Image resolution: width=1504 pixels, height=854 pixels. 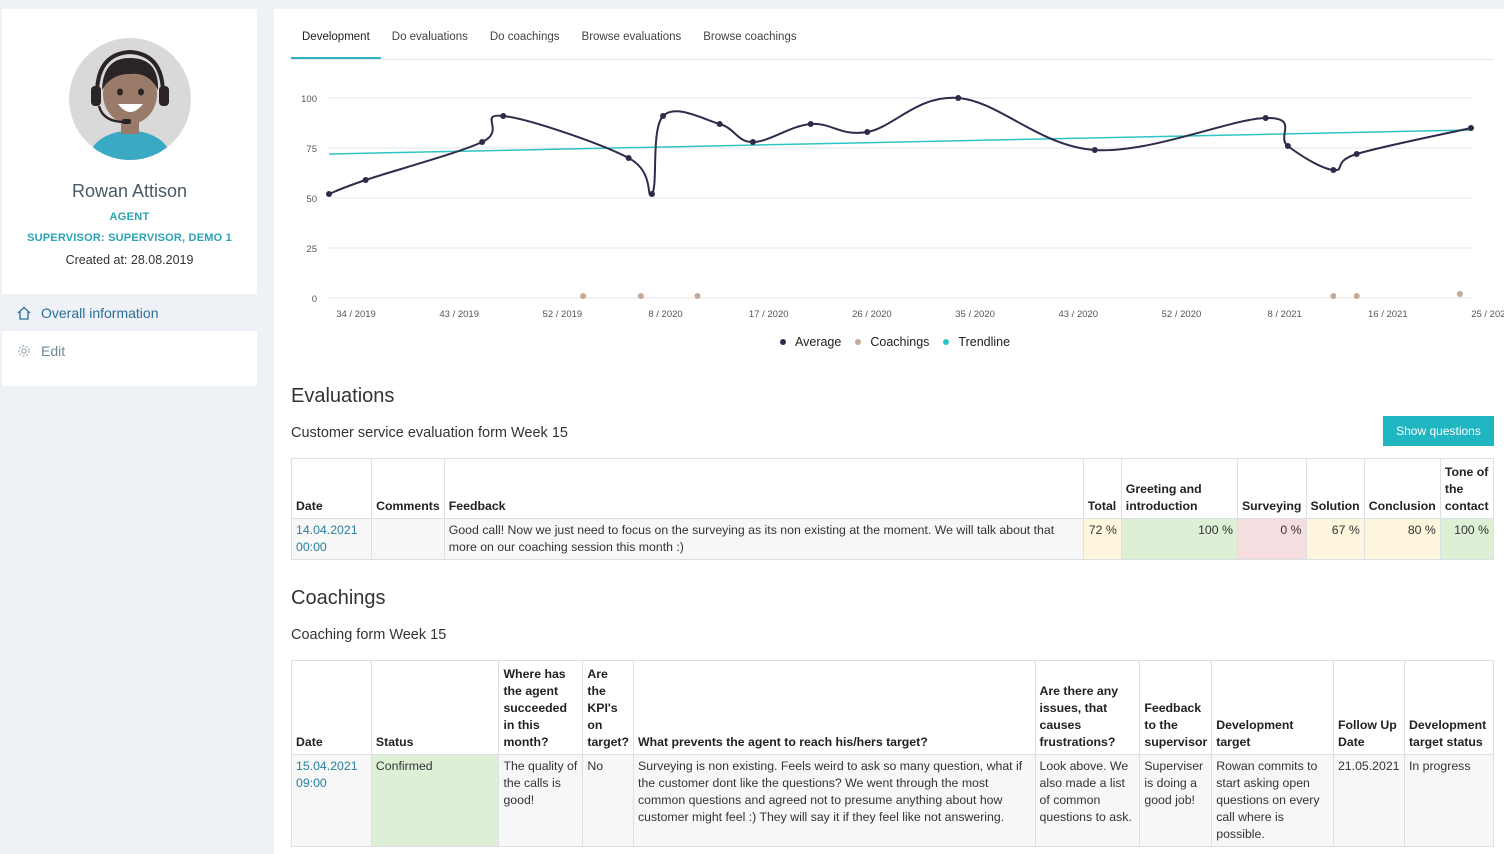 I want to click on evaluation-form-title: Customer service evaluation form Week 15, so click(x=429, y=433).